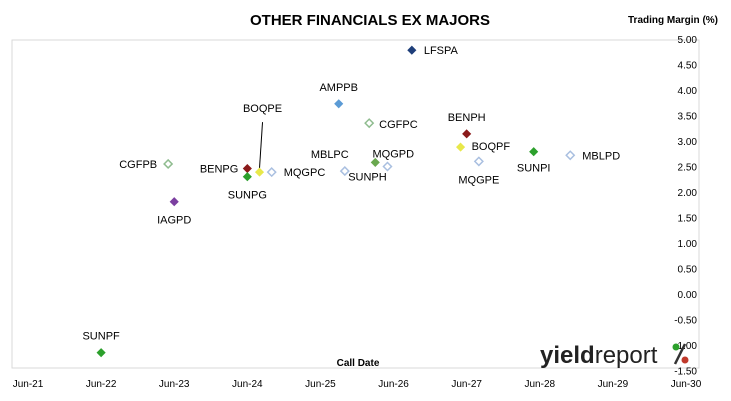 The image size is (731, 401). I want to click on label-iagpd: IAGPD, so click(174, 221).